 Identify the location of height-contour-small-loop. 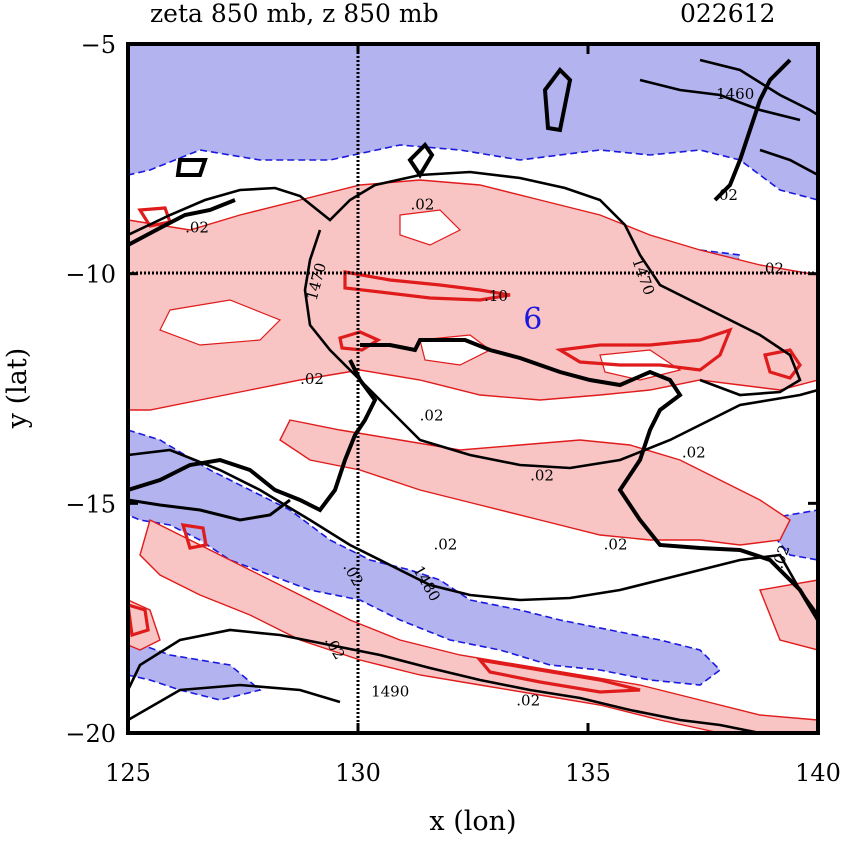
(421, 160).